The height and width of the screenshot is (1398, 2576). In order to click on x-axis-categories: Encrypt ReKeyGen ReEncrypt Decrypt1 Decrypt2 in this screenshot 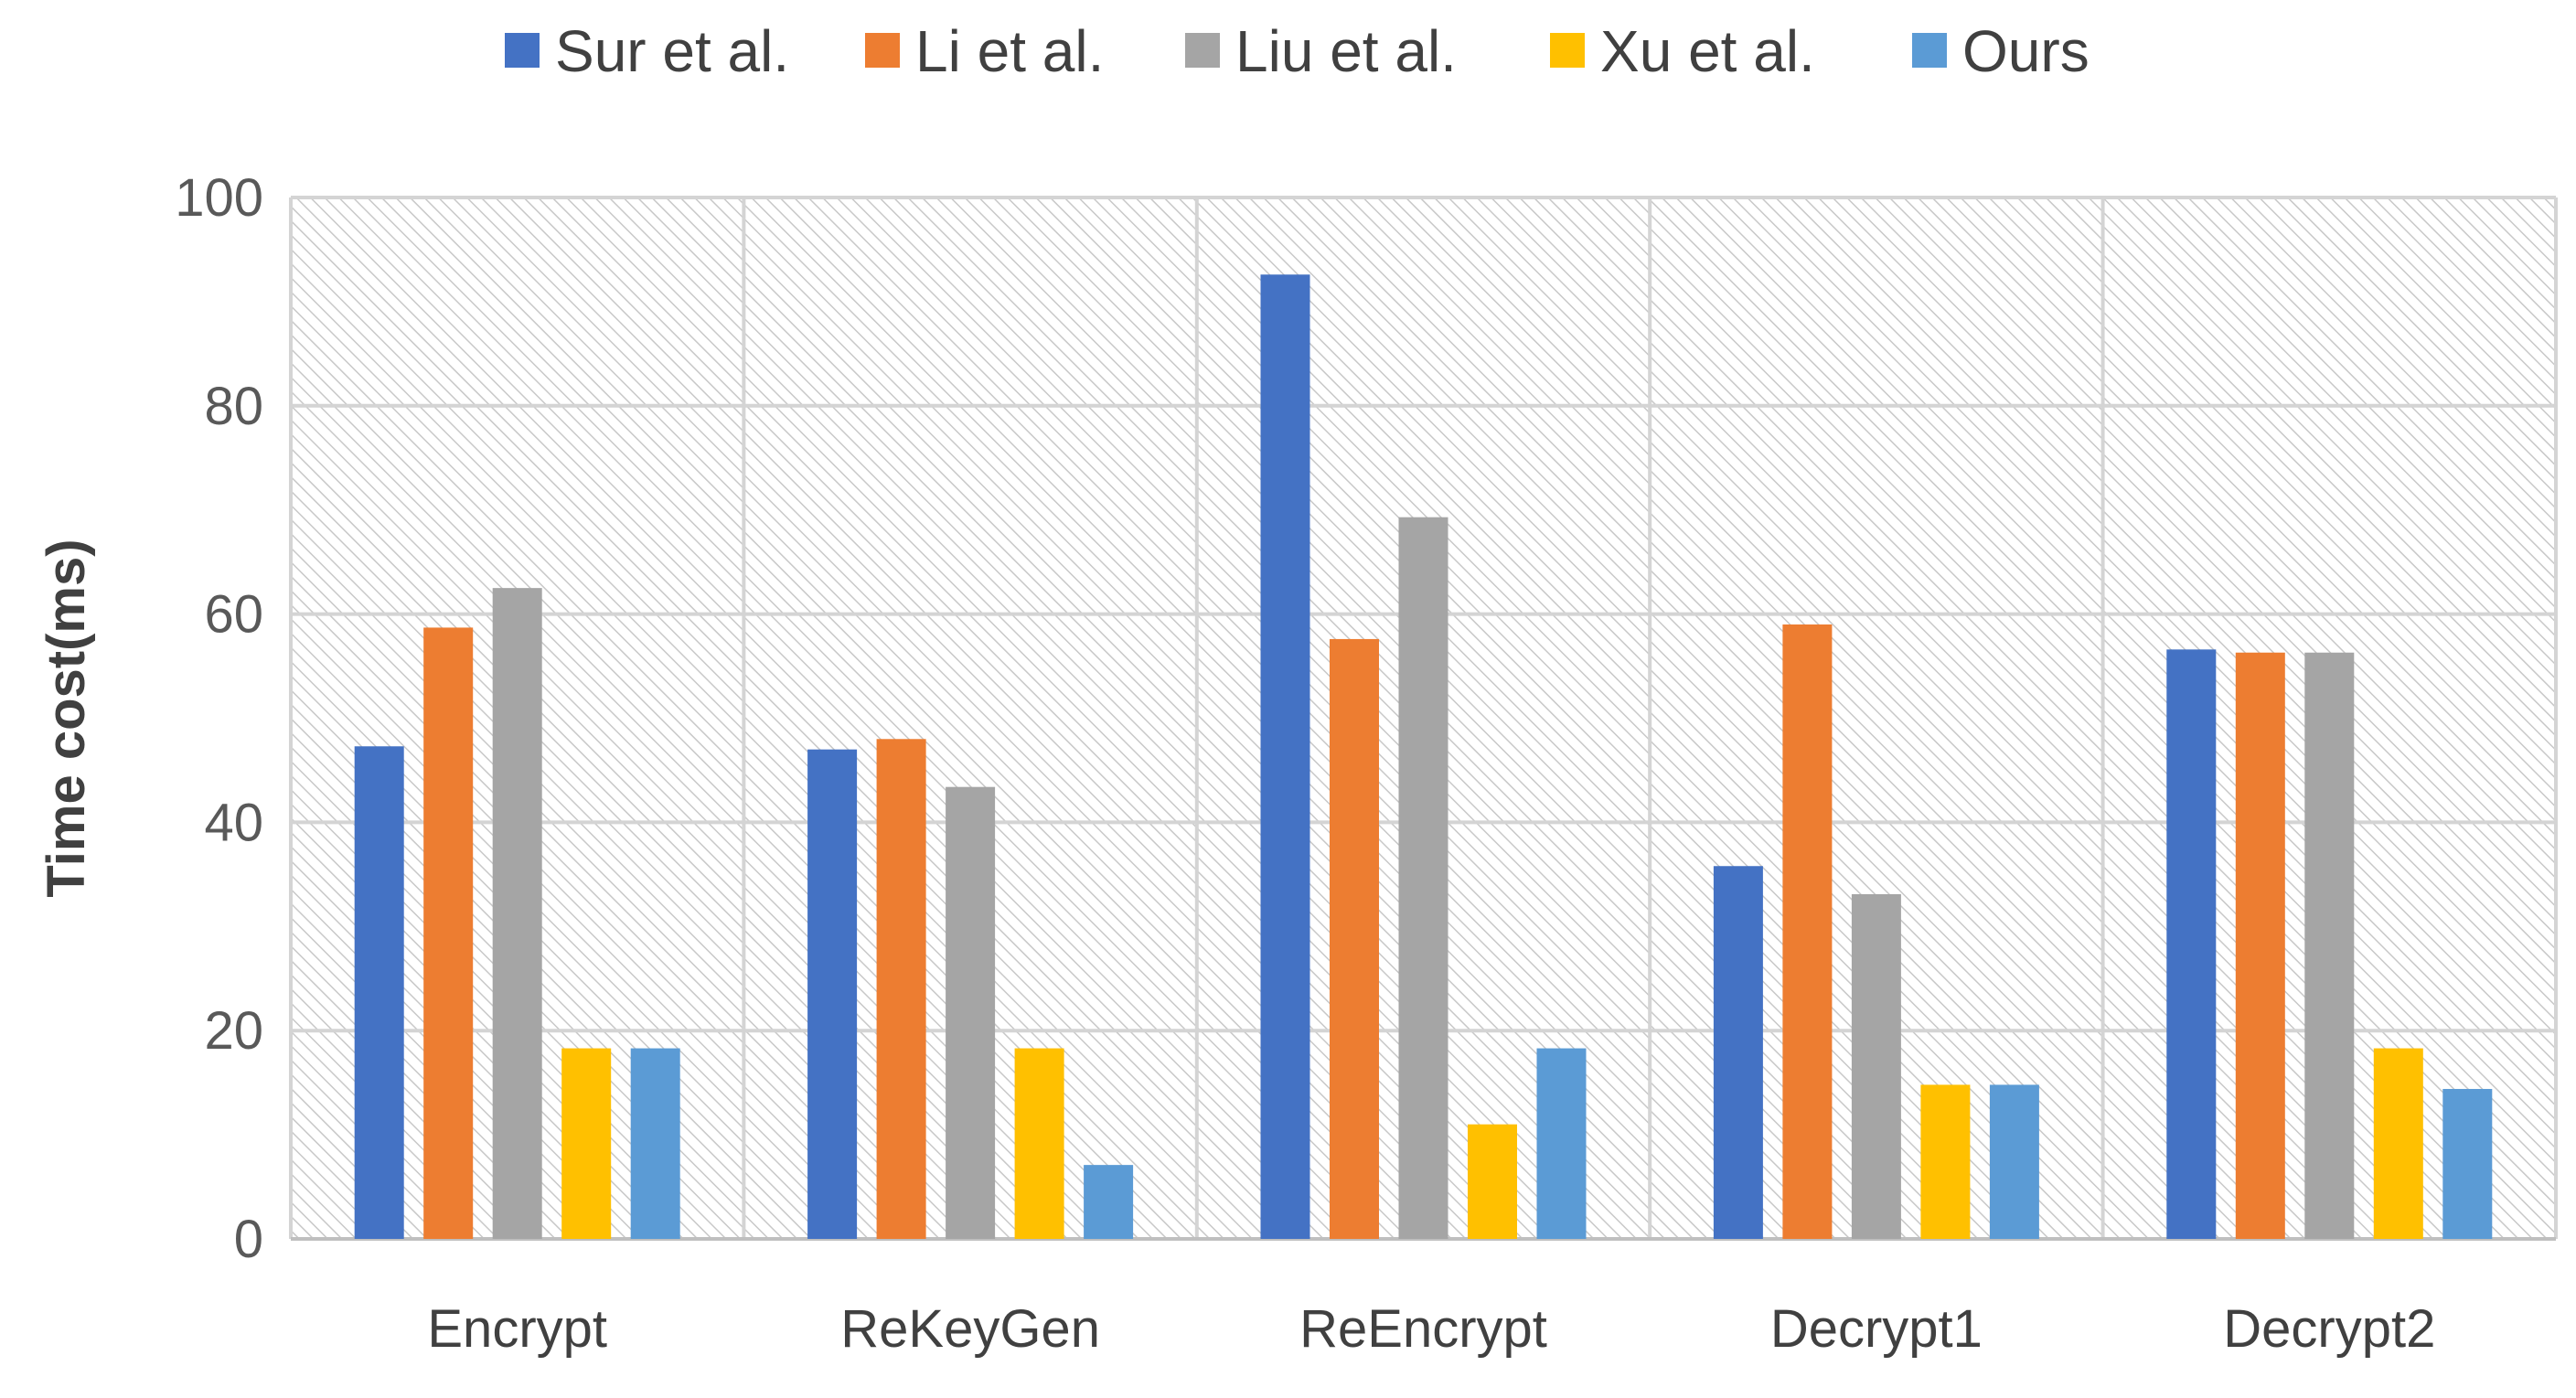, I will do `click(1431, 1329)`.